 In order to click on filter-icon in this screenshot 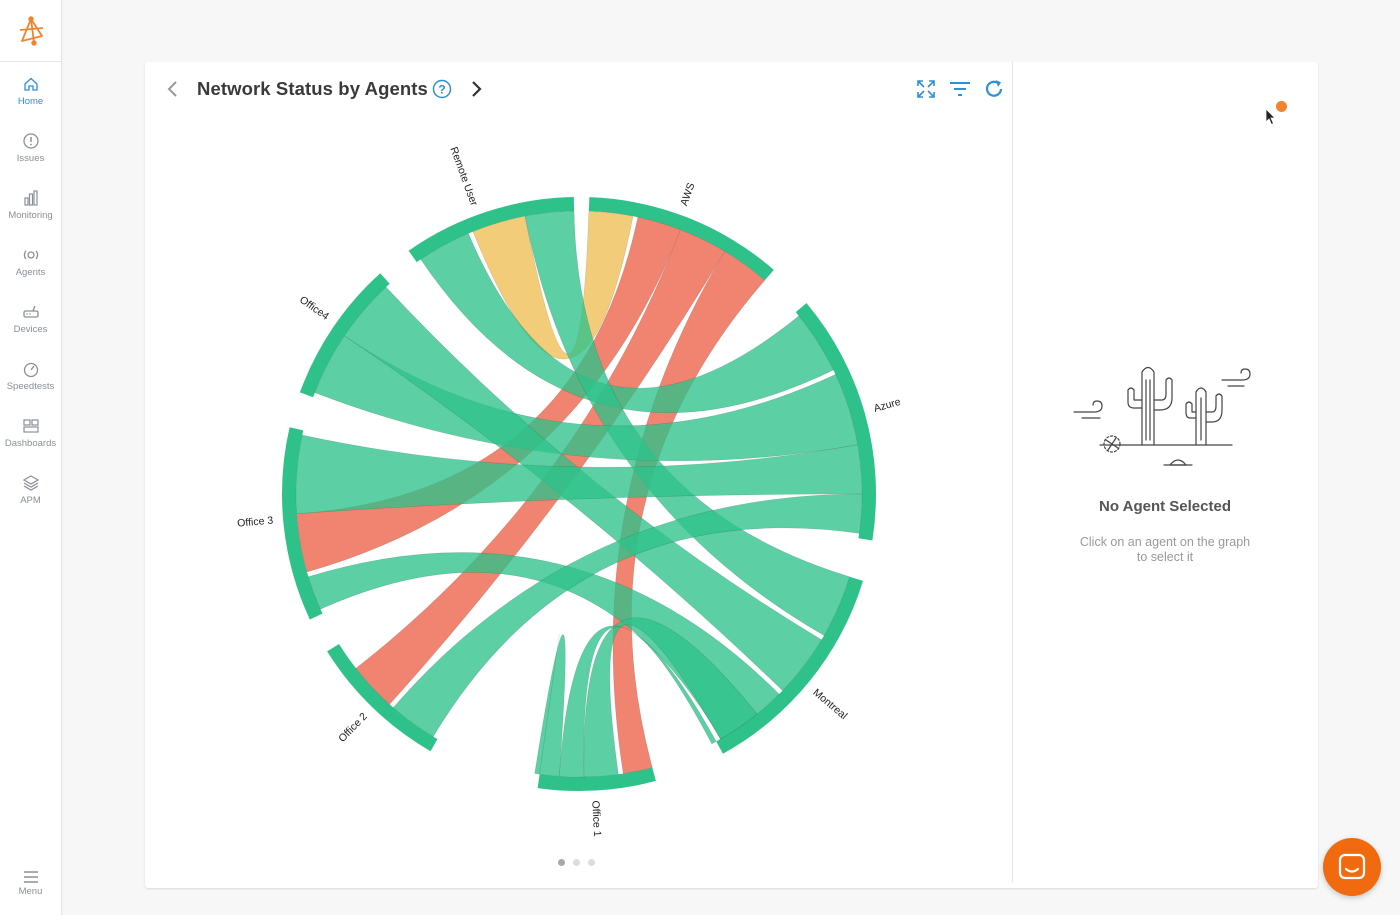, I will do `click(960, 89)`.